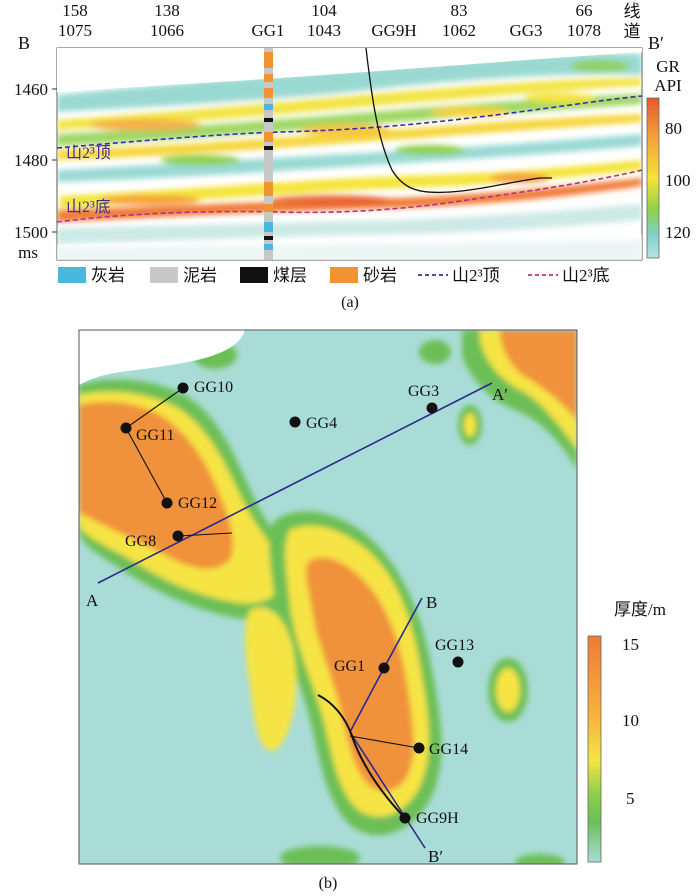 This screenshot has width=700, height=896. What do you see at coordinates (349, 122) in the screenshot?
I see `horizon-top-line` at bounding box center [349, 122].